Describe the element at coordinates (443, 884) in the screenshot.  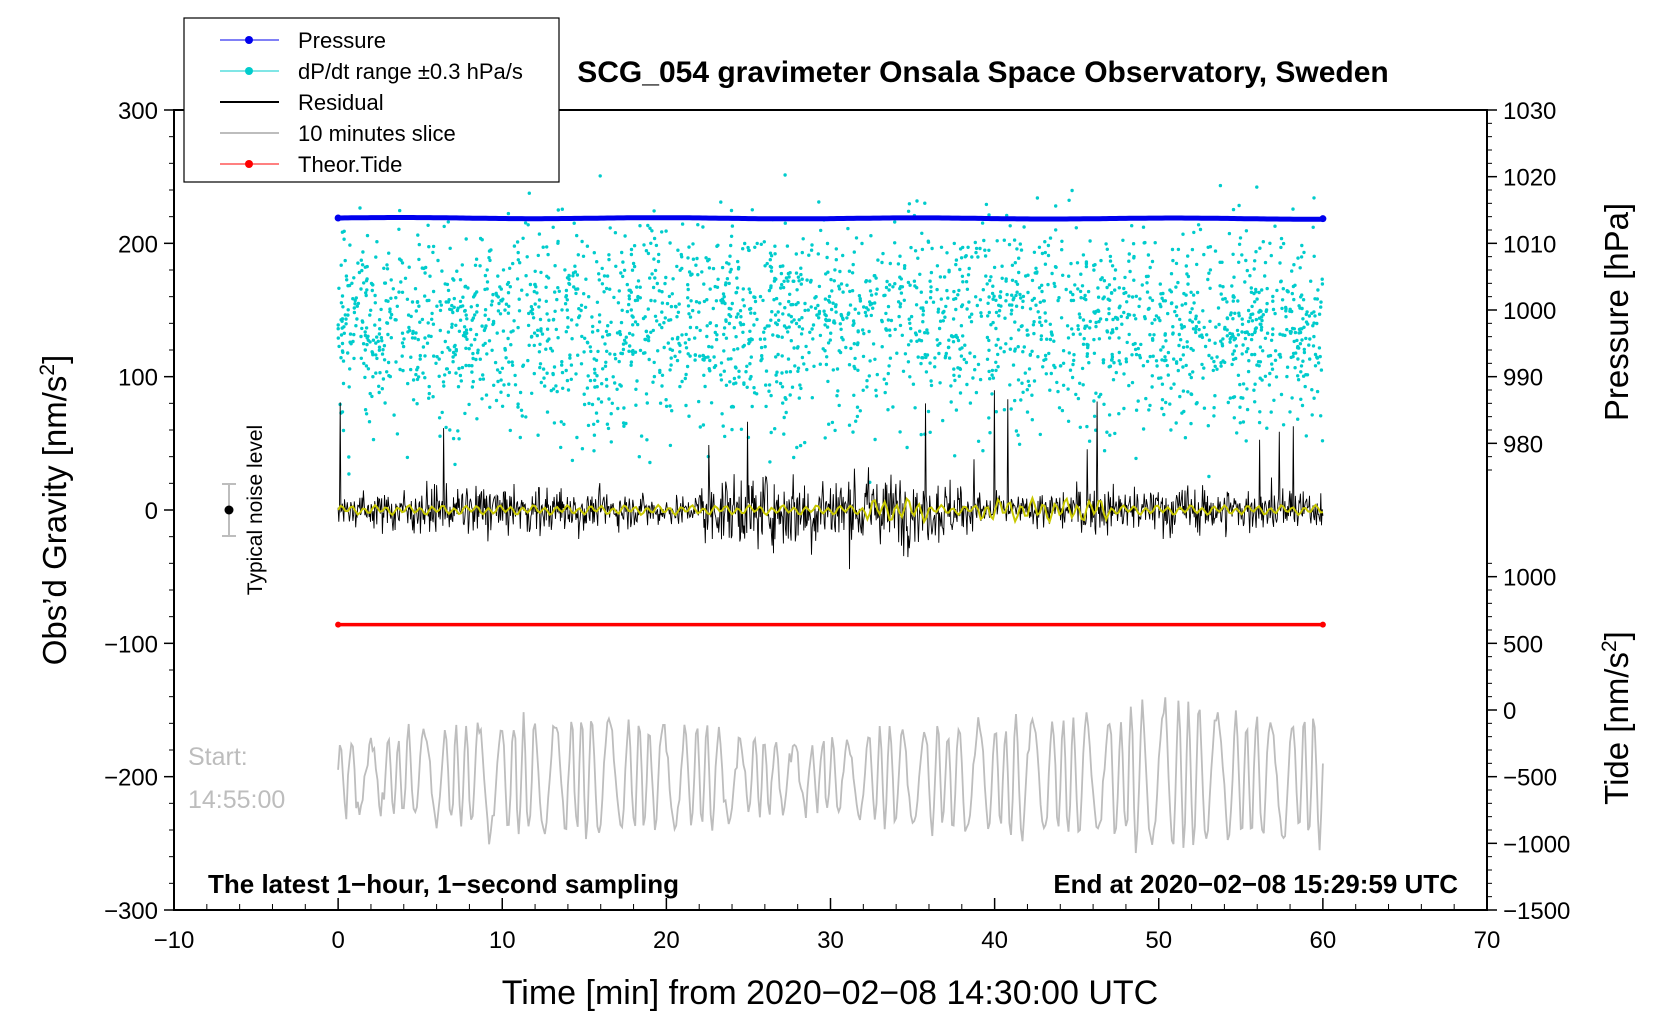
I see `sampling-note: The latest 1−hour, 1−second sampling` at that location.